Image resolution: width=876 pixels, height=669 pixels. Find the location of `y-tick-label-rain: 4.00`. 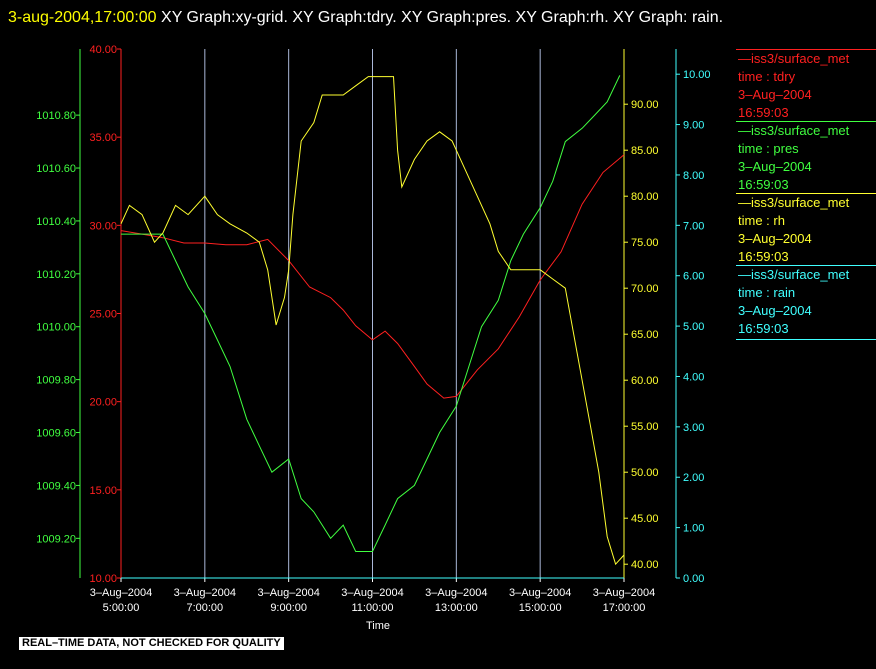

y-tick-label-rain: 4.00 is located at coordinates (693, 377).